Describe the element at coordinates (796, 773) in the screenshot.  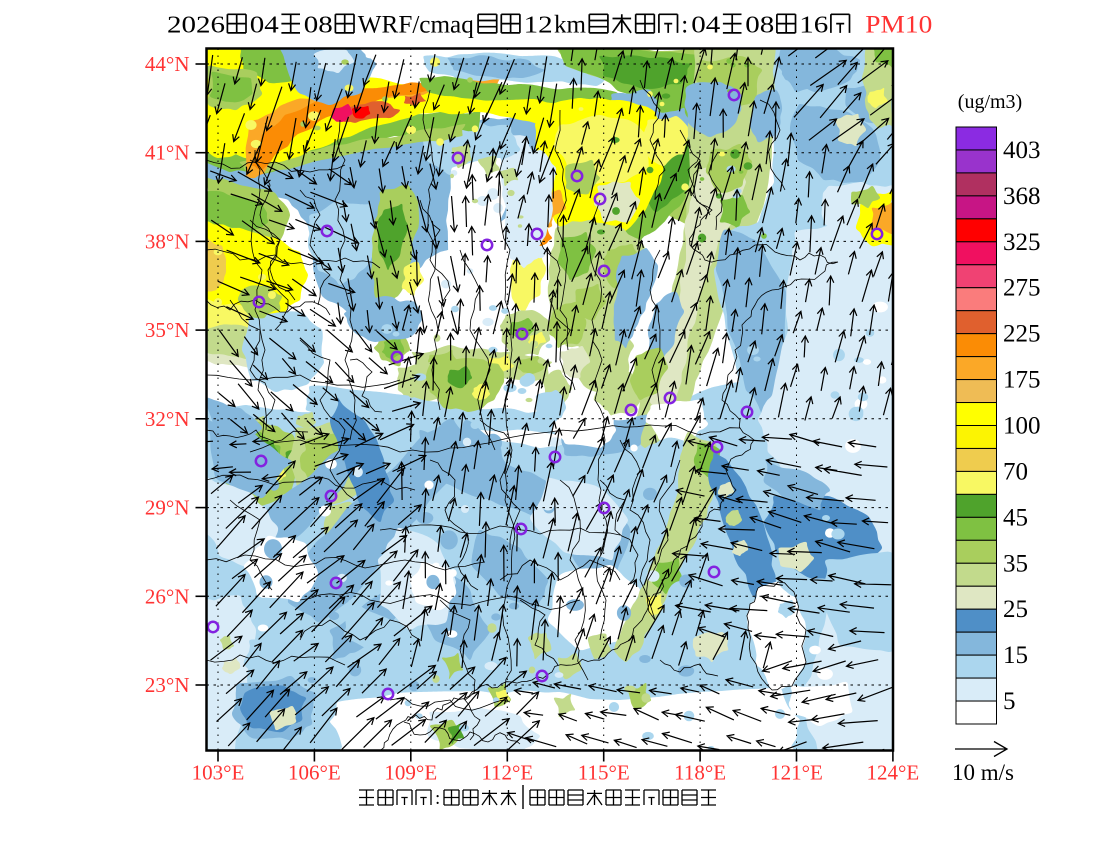
I see `svg-text: 121°E` at that location.